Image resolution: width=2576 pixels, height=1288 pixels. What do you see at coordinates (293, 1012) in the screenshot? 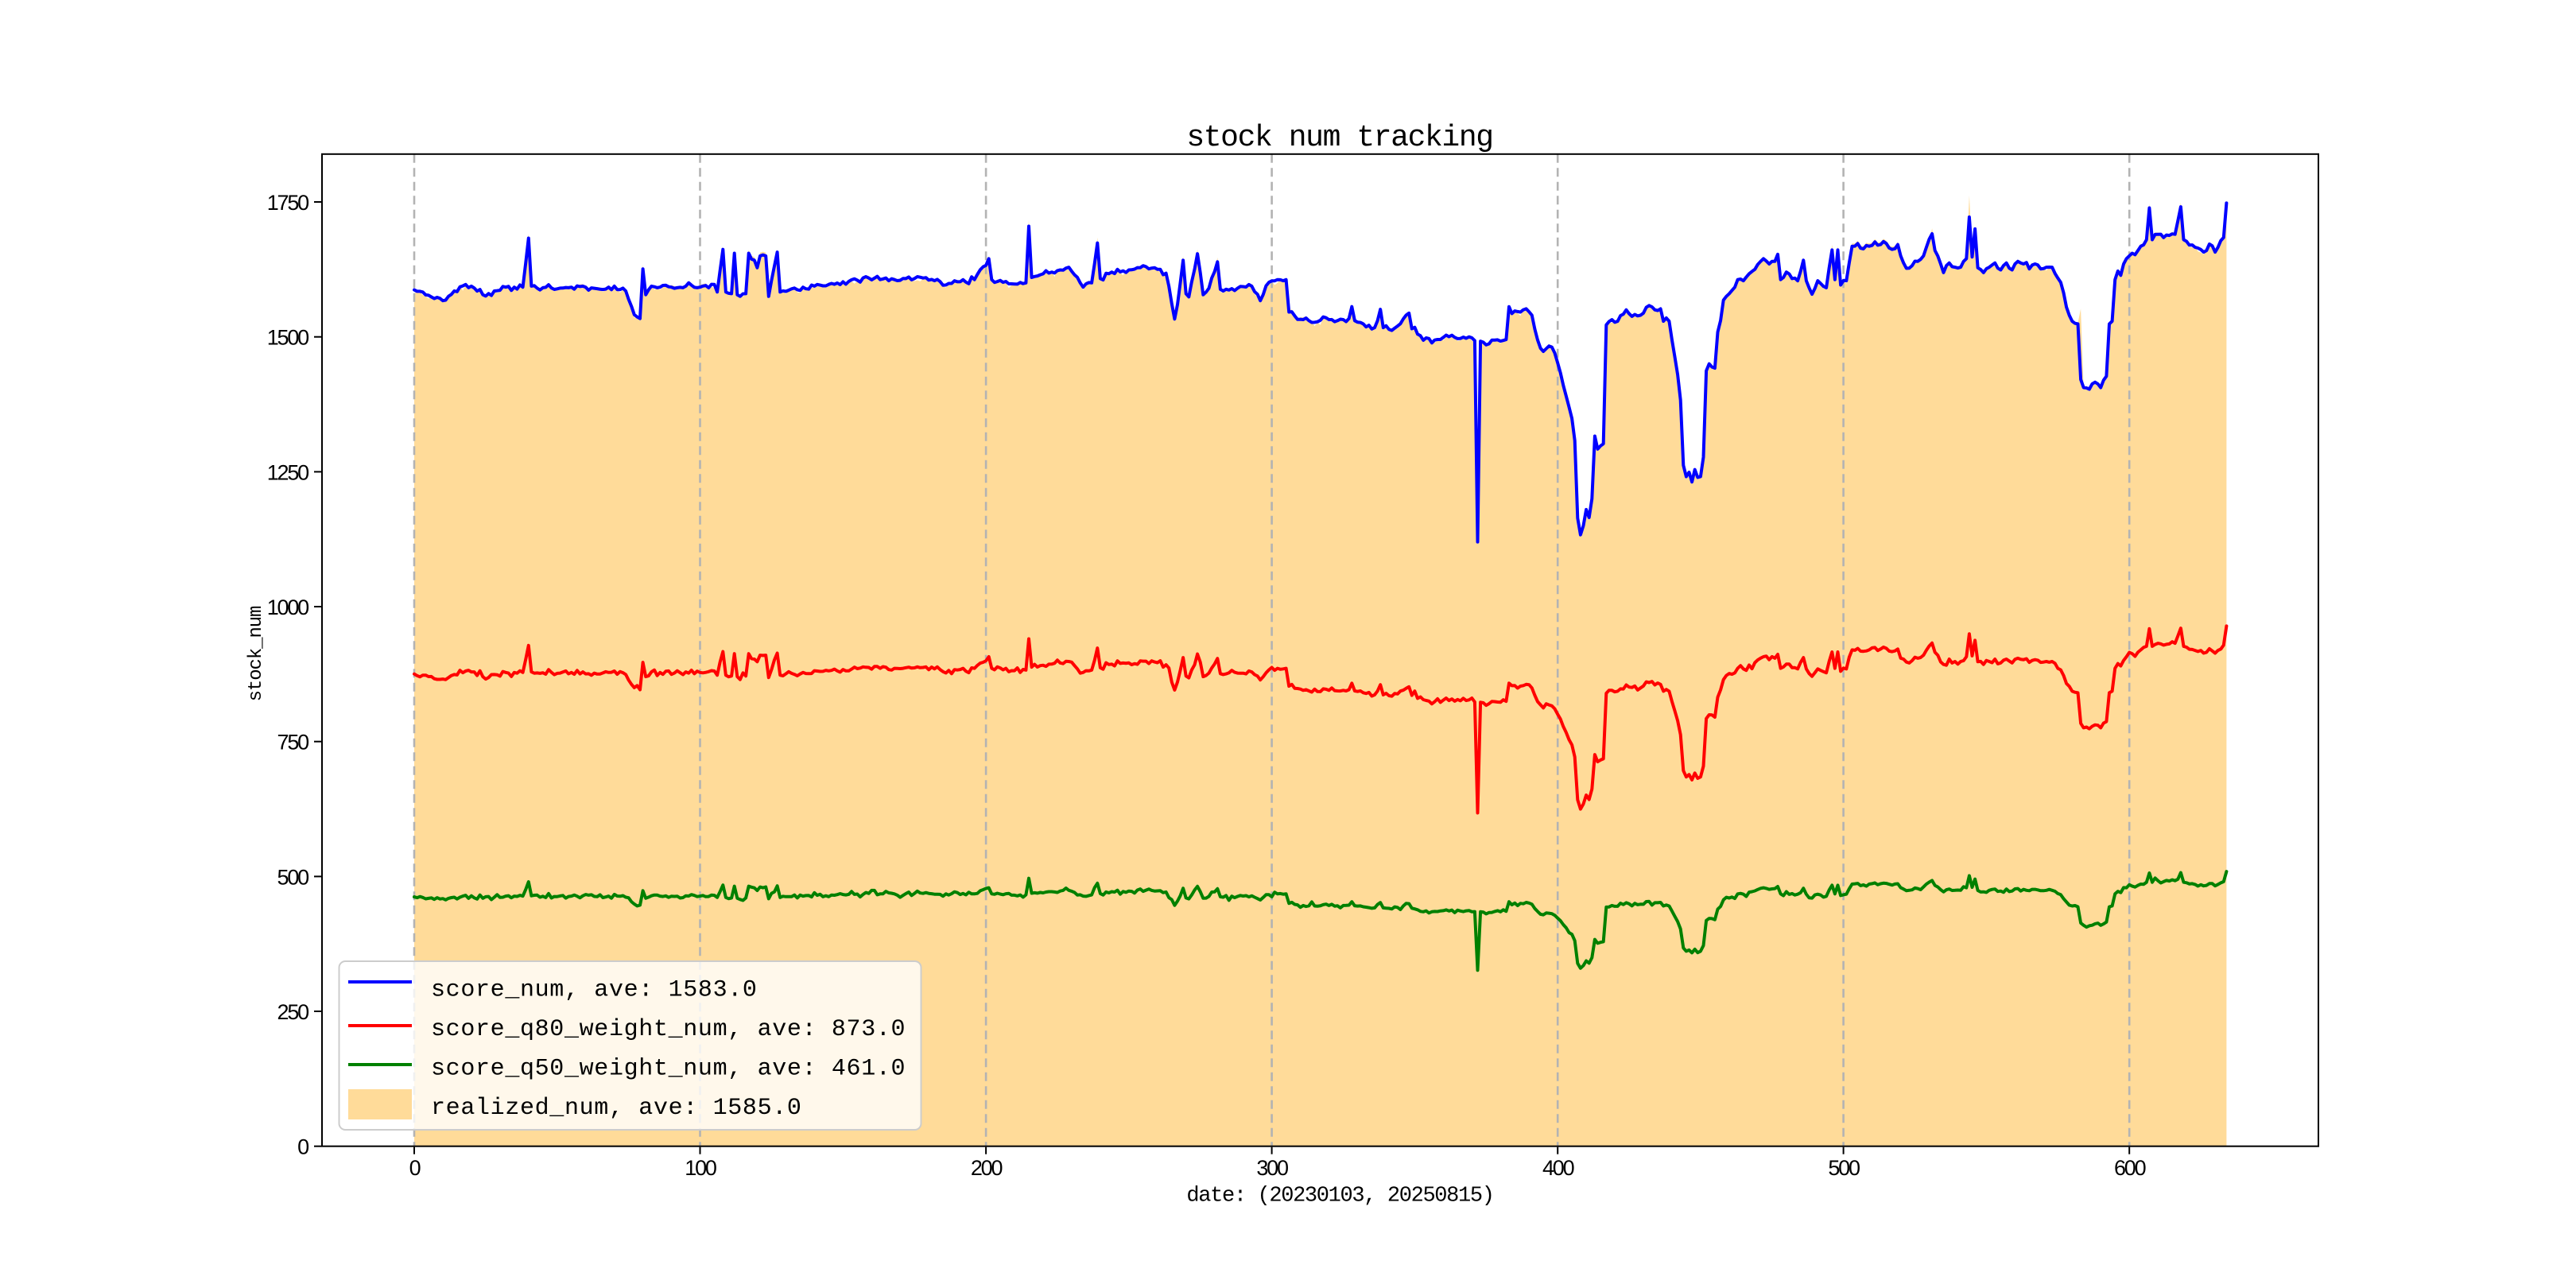
I see `svg-text: 250` at bounding box center [293, 1012].